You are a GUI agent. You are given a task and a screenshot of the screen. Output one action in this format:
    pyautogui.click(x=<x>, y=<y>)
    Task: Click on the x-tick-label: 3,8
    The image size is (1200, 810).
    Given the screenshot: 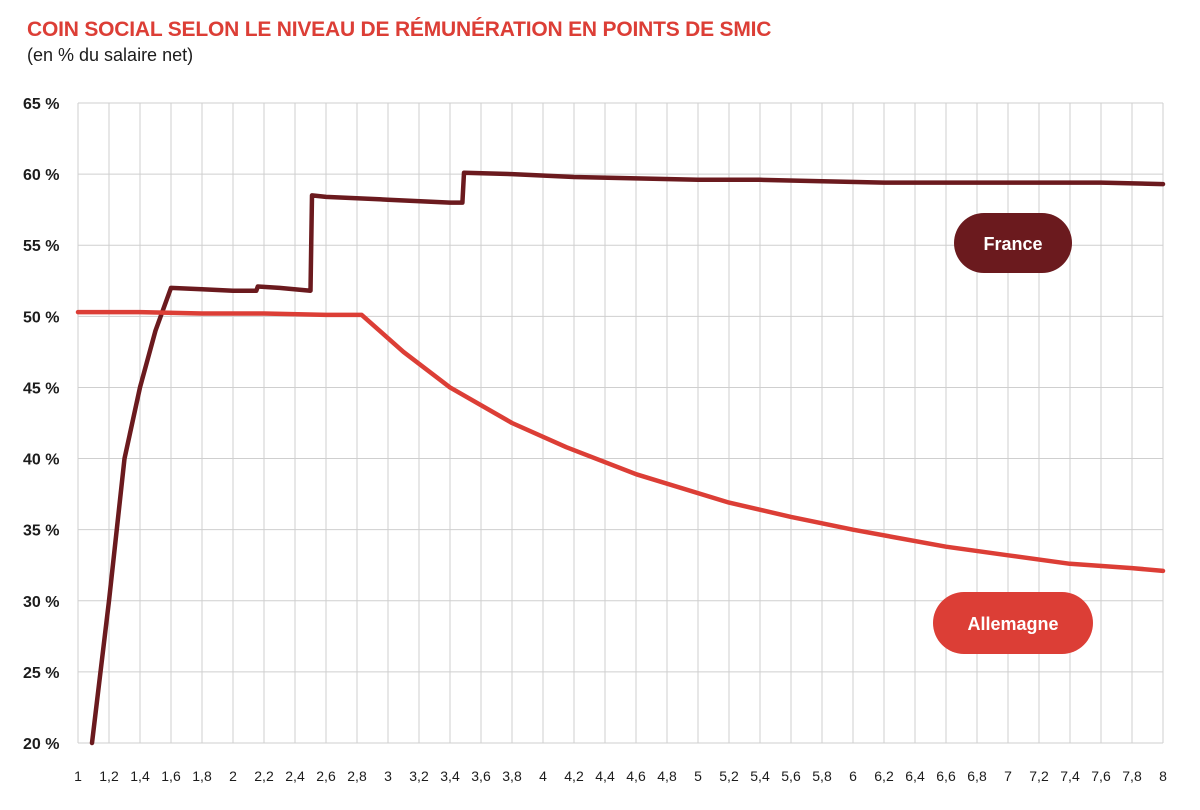 What is the action you would take?
    pyautogui.click(x=512, y=776)
    